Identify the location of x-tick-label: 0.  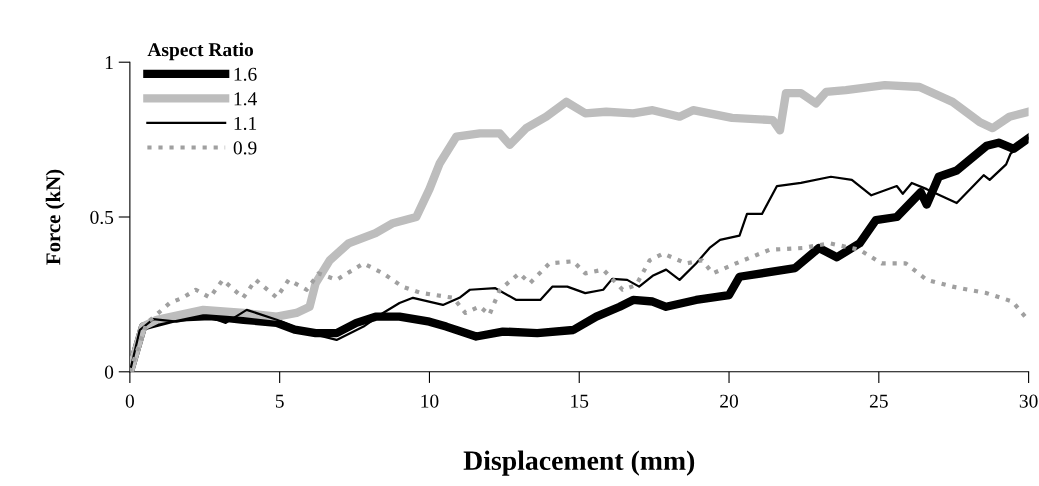
(129, 401).